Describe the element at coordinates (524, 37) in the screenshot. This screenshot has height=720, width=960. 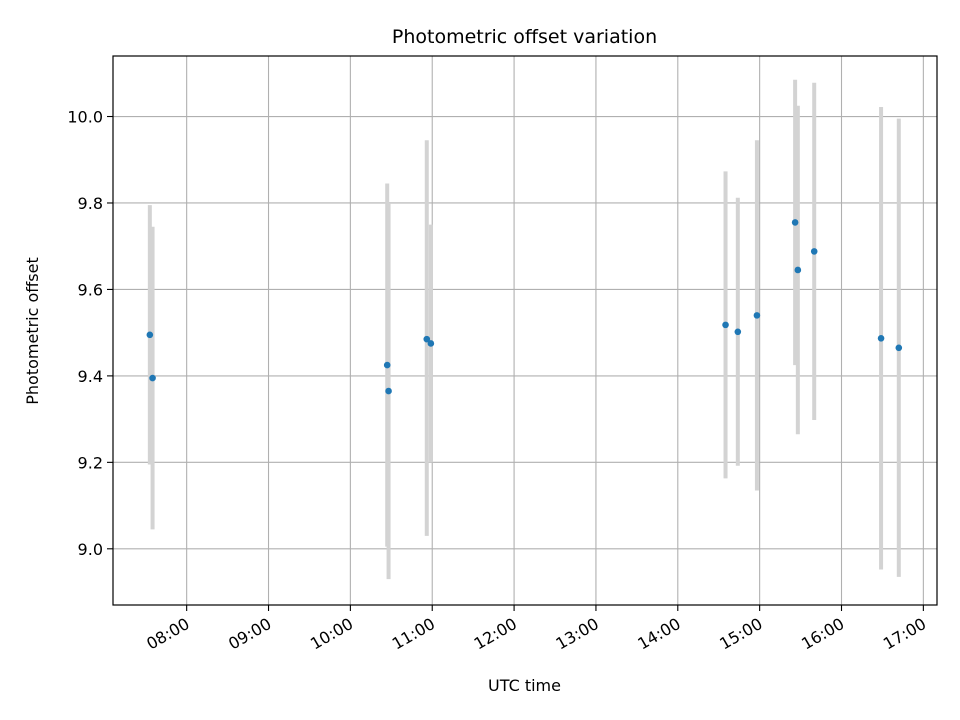
I see `chart-title: Photometric offset variation` at that location.